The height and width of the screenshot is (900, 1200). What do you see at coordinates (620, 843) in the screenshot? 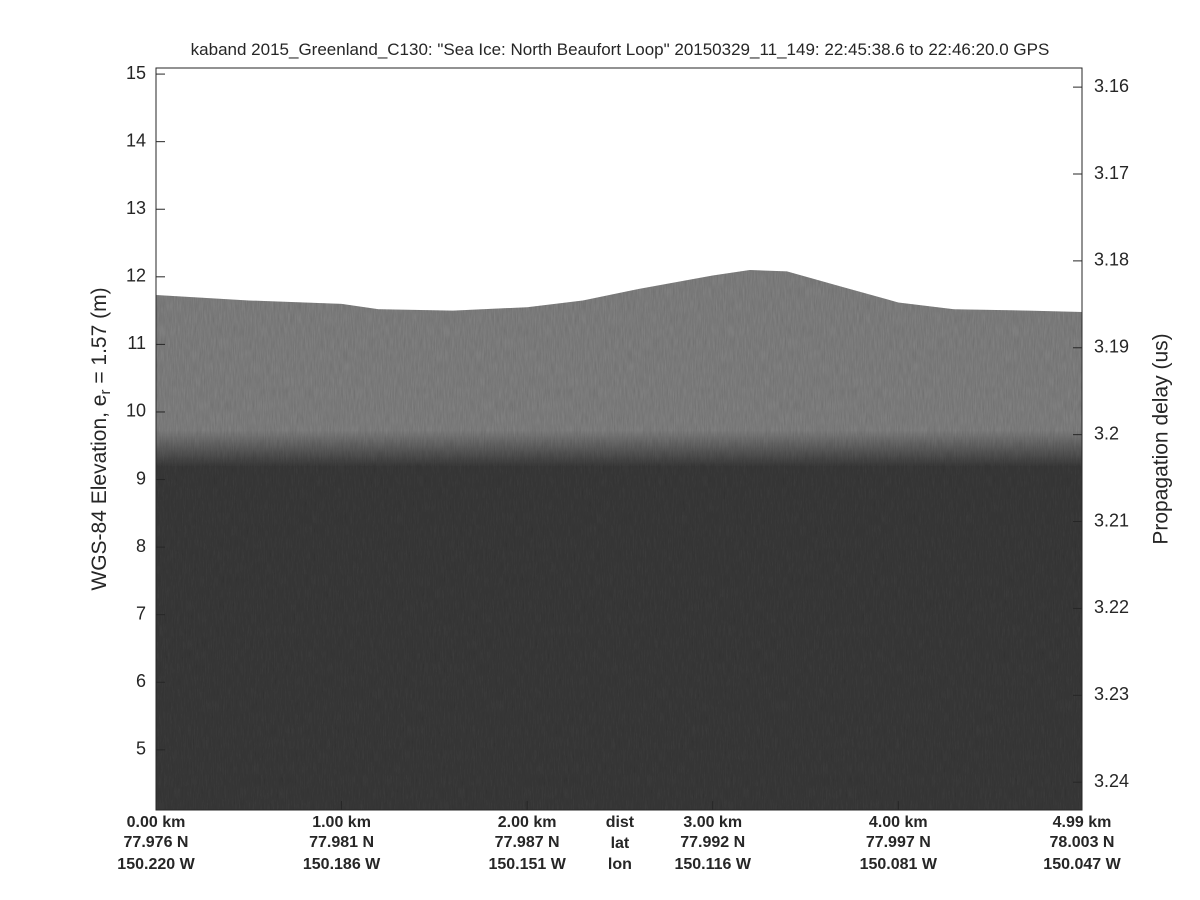
I see `row-name: lat` at bounding box center [620, 843].